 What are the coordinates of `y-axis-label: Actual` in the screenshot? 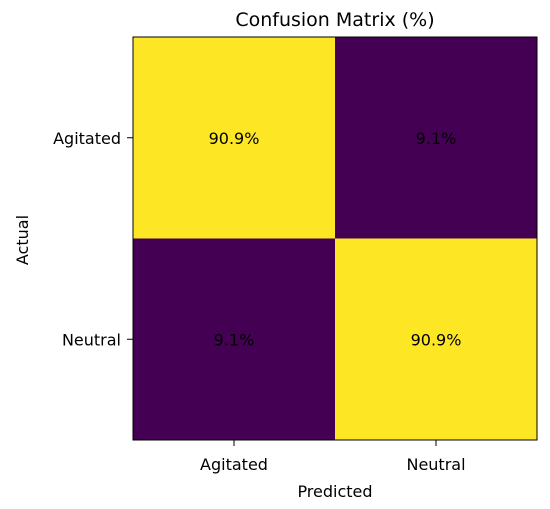 It's located at (22, 240).